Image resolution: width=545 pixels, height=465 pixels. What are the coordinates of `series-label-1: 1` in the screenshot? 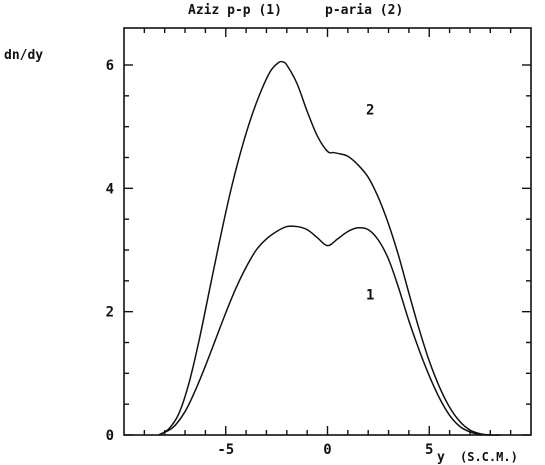 It's located at (370, 295).